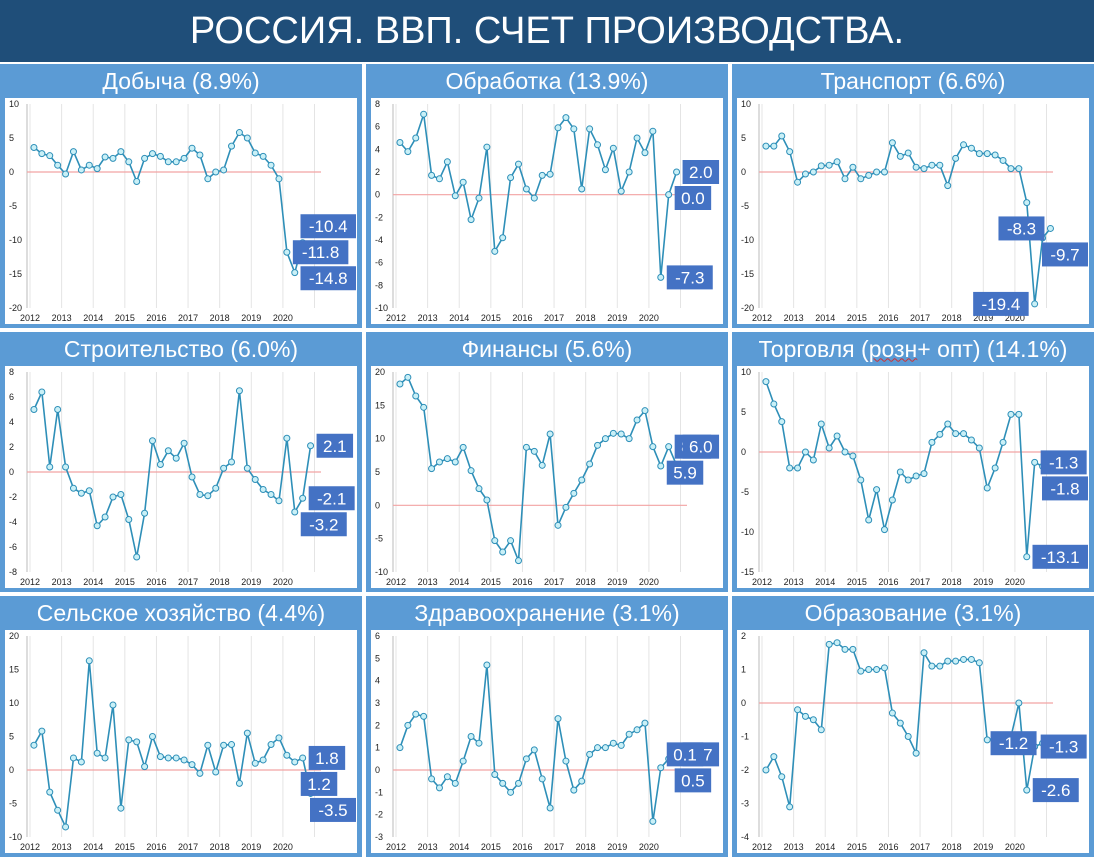  Describe the element at coordinates (685, 754) in the screenshot. I see `data-label: 0.1` at that location.